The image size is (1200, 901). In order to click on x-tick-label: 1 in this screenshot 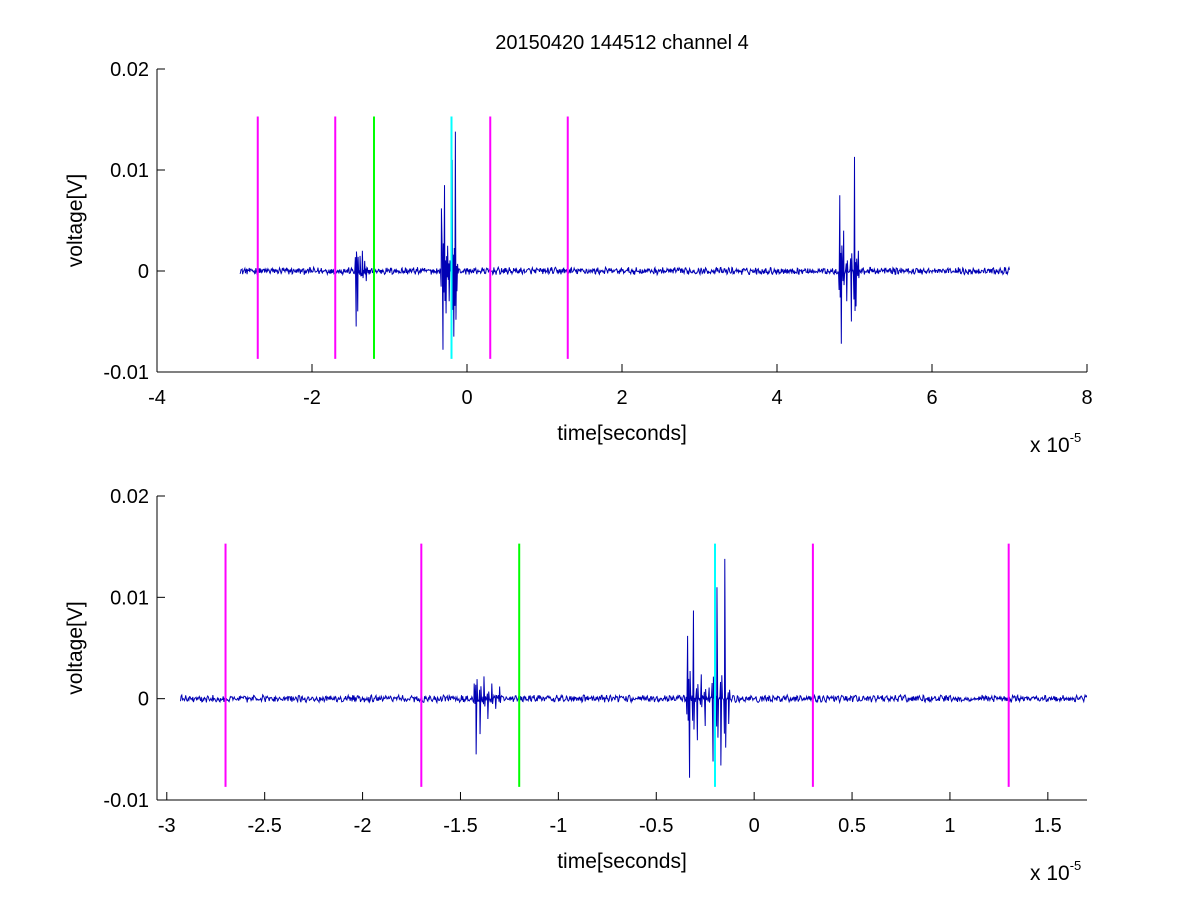, I will do `click(949, 826)`.